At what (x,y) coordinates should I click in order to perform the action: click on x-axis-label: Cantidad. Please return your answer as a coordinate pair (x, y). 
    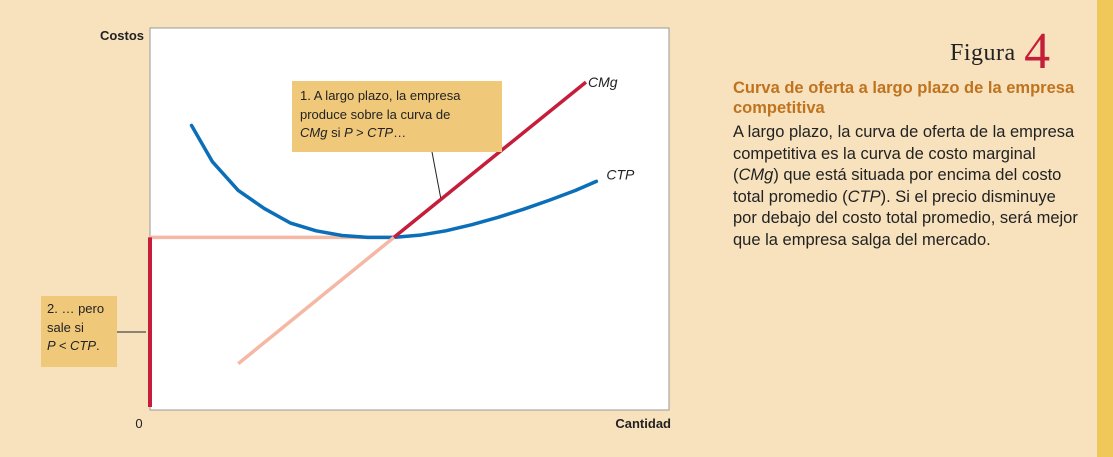
    Looking at the image, I should click on (643, 423).